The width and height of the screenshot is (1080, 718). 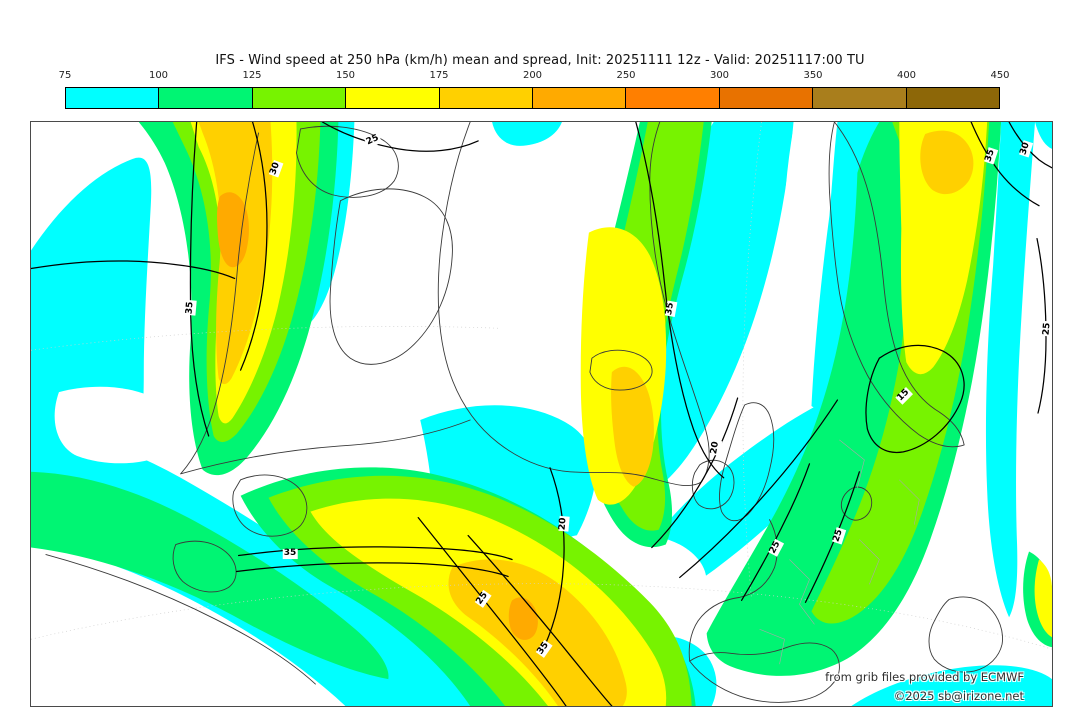 I want to click on colorbar-tick: 150, so click(x=345, y=75).